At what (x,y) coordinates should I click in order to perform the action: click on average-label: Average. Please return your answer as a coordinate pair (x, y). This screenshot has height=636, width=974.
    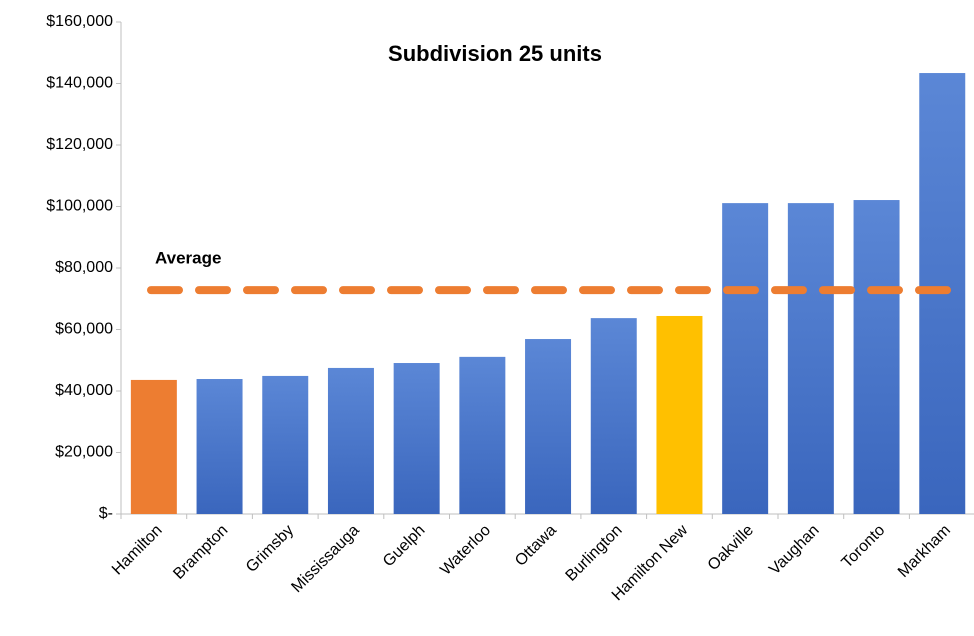
    Looking at the image, I should click on (188, 258).